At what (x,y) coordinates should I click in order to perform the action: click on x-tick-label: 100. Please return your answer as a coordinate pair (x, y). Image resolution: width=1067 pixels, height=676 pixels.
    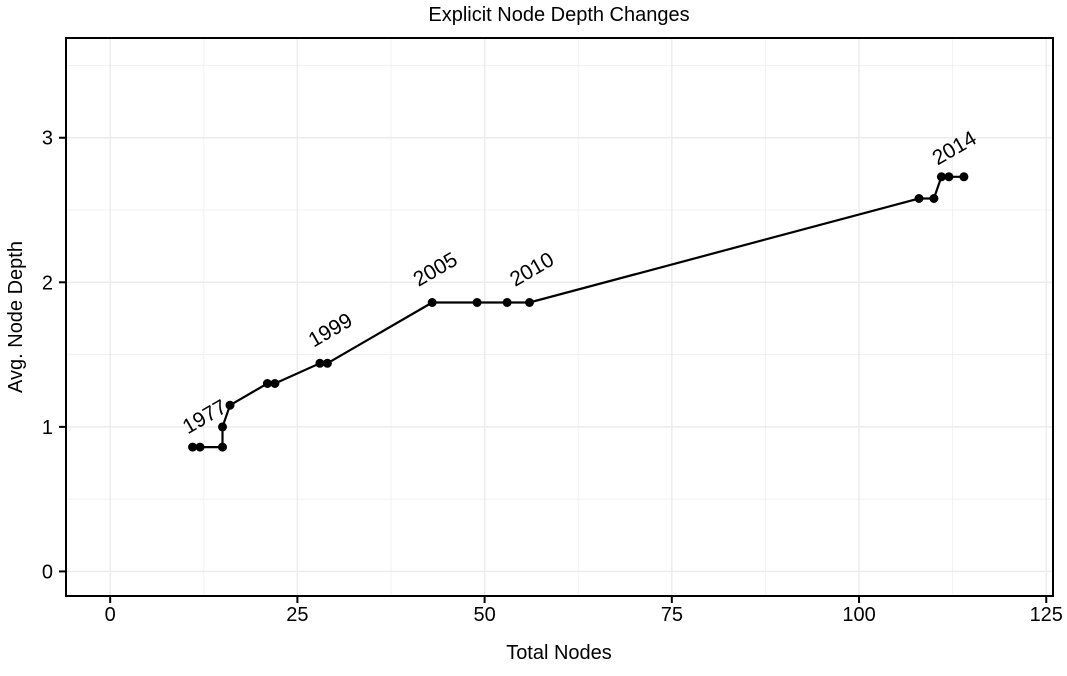
    Looking at the image, I should click on (858, 615).